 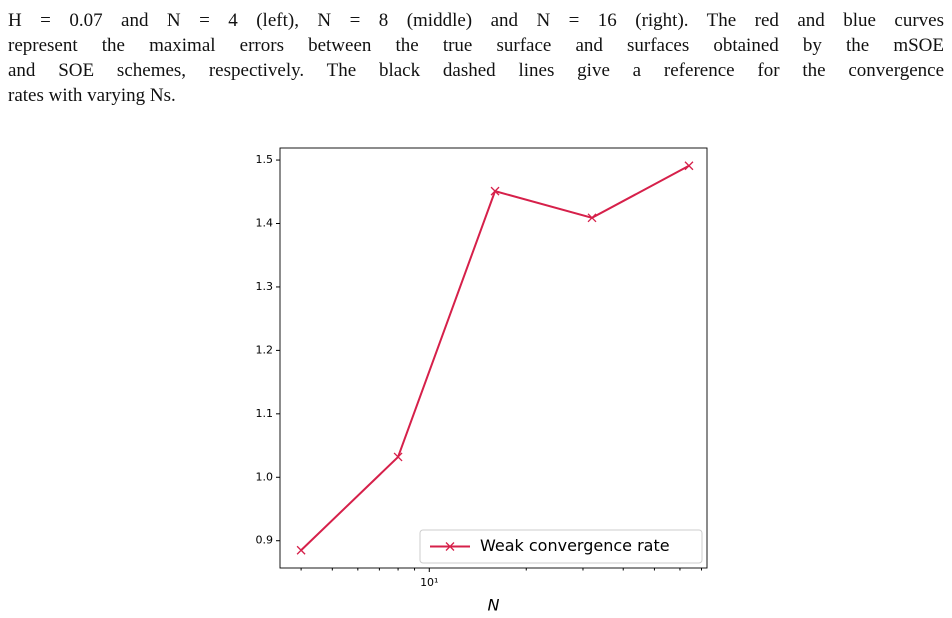 I want to click on y-tick-label: 0.9, so click(x=265, y=540).